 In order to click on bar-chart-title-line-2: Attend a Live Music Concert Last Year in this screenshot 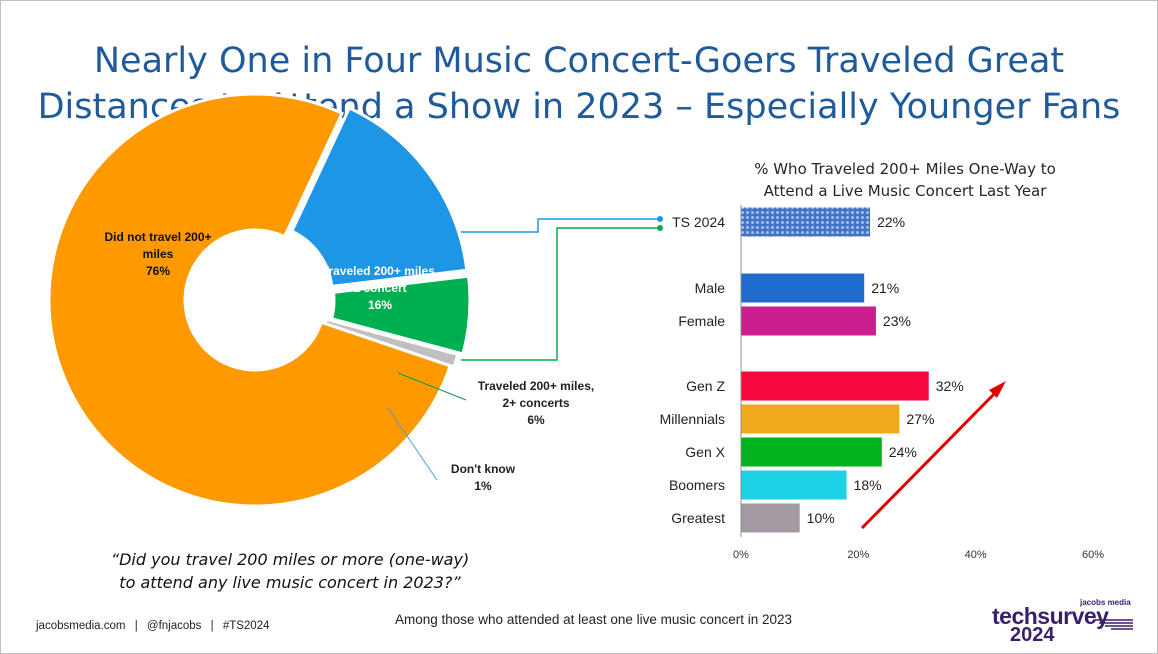, I will do `click(905, 191)`.